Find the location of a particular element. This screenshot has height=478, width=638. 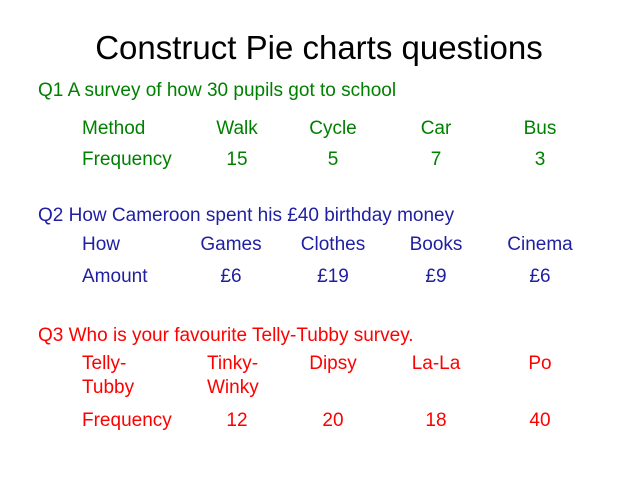

q3-row2-col1: 12 is located at coordinates (237, 420).